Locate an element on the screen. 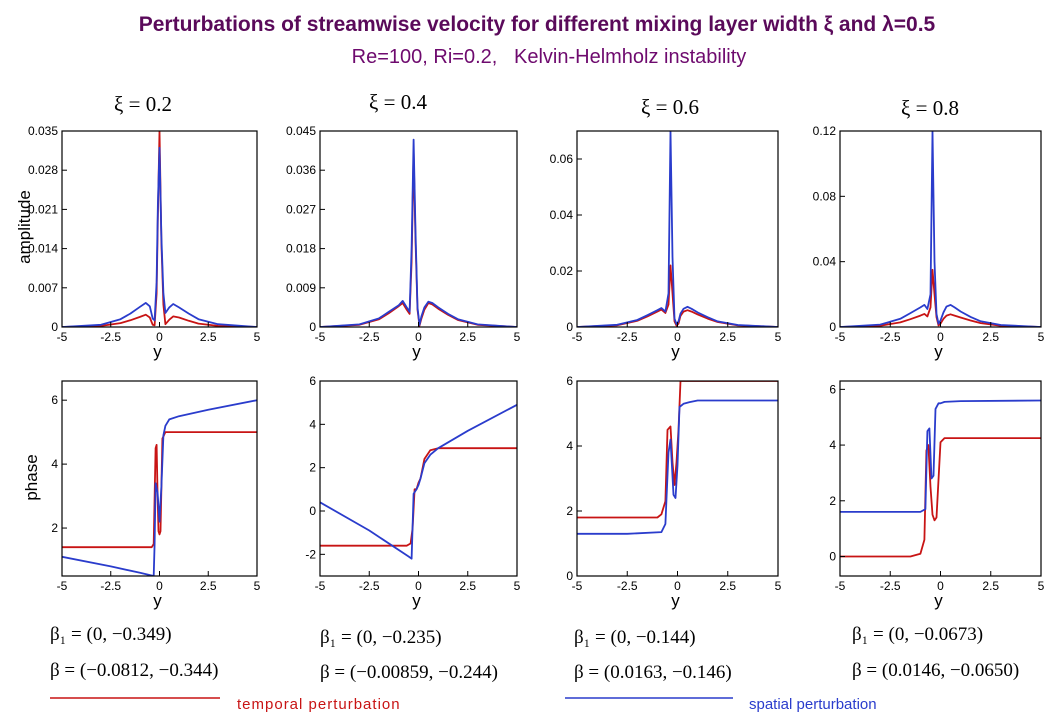 The width and height of the screenshot is (1054, 726). chart-panel-8: -5 -2.5 0 2.5 5 0 2 4 6 y is located at coordinates (937, 495).